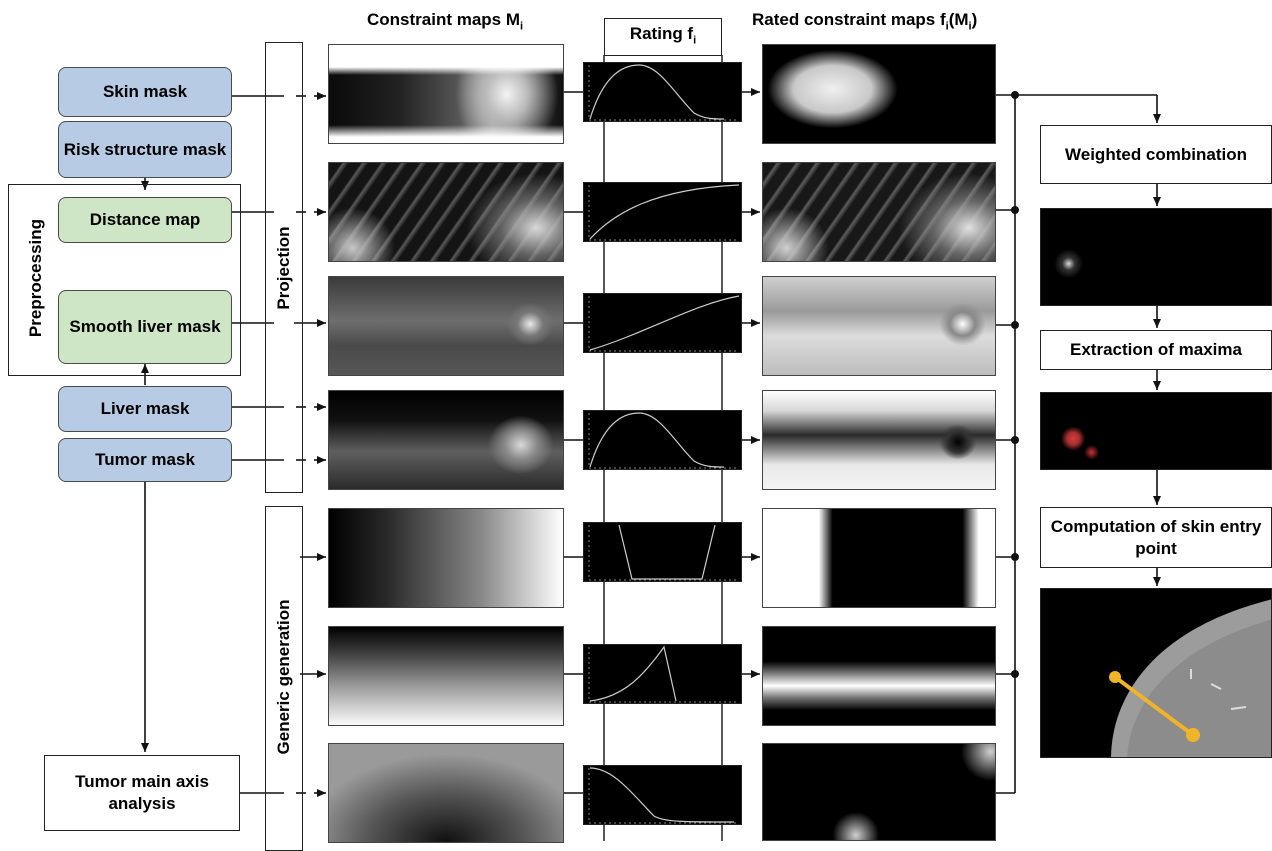 The height and width of the screenshot is (851, 1272). What do you see at coordinates (142, 793) in the screenshot?
I see `tumor-main-axis-node: Tumor main axis analysis` at bounding box center [142, 793].